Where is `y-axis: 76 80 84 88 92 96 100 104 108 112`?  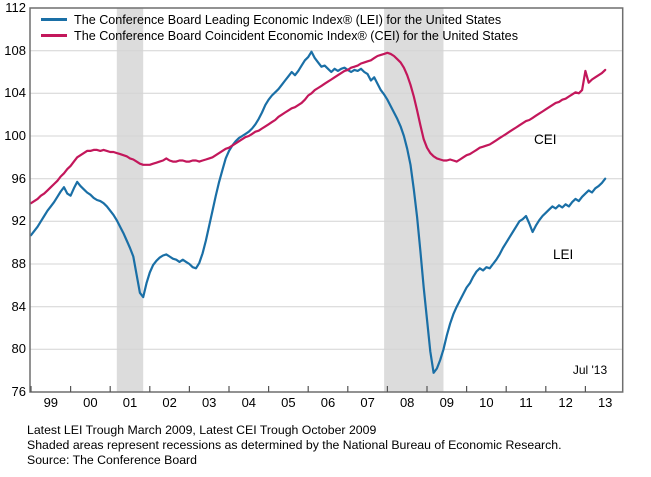 y-axis: 76 80 84 88 92 96 100 104 108 112 is located at coordinates (13, 200).